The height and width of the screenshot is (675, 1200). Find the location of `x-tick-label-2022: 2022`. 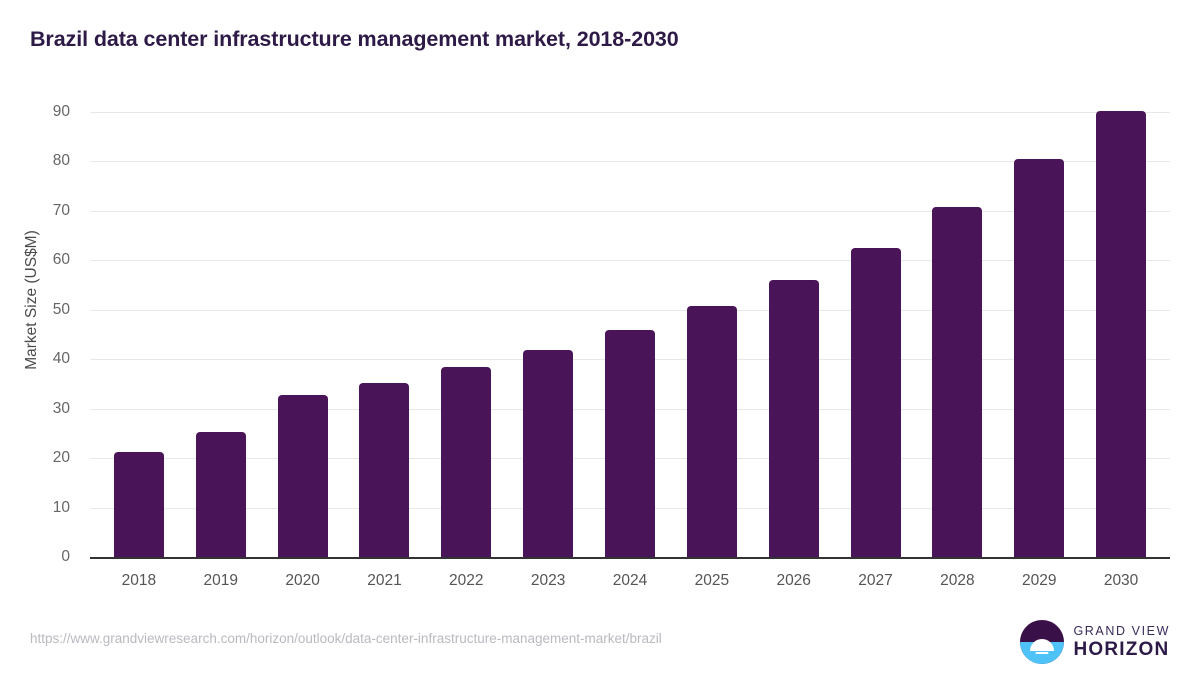

x-tick-label-2022: 2022 is located at coordinates (466, 580).